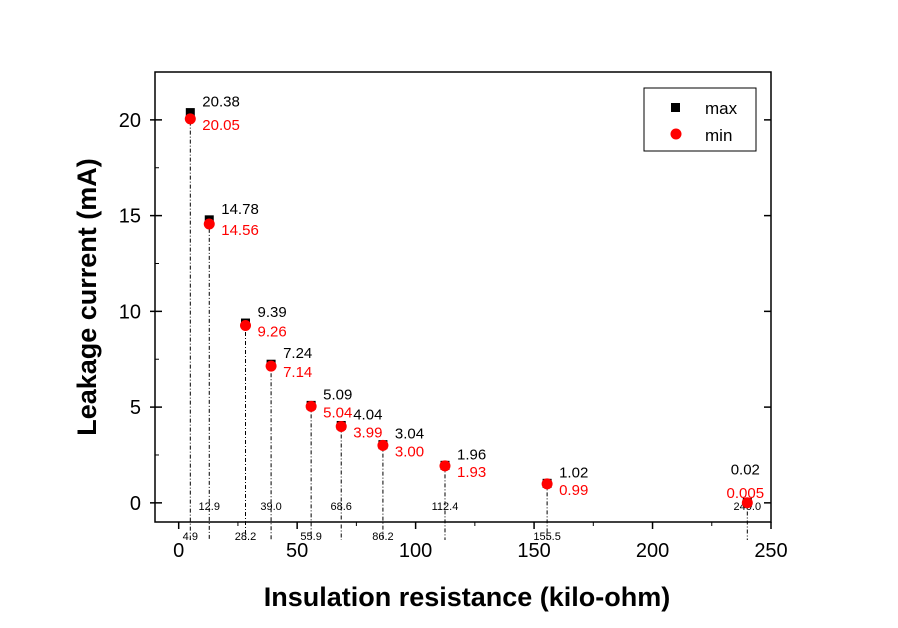 Image resolution: width=898 pixels, height=628 pixels. What do you see at coordinates (130, 121) in the screenshot?
I see `y-tick-label: 20` at bounding box center [130, 121].